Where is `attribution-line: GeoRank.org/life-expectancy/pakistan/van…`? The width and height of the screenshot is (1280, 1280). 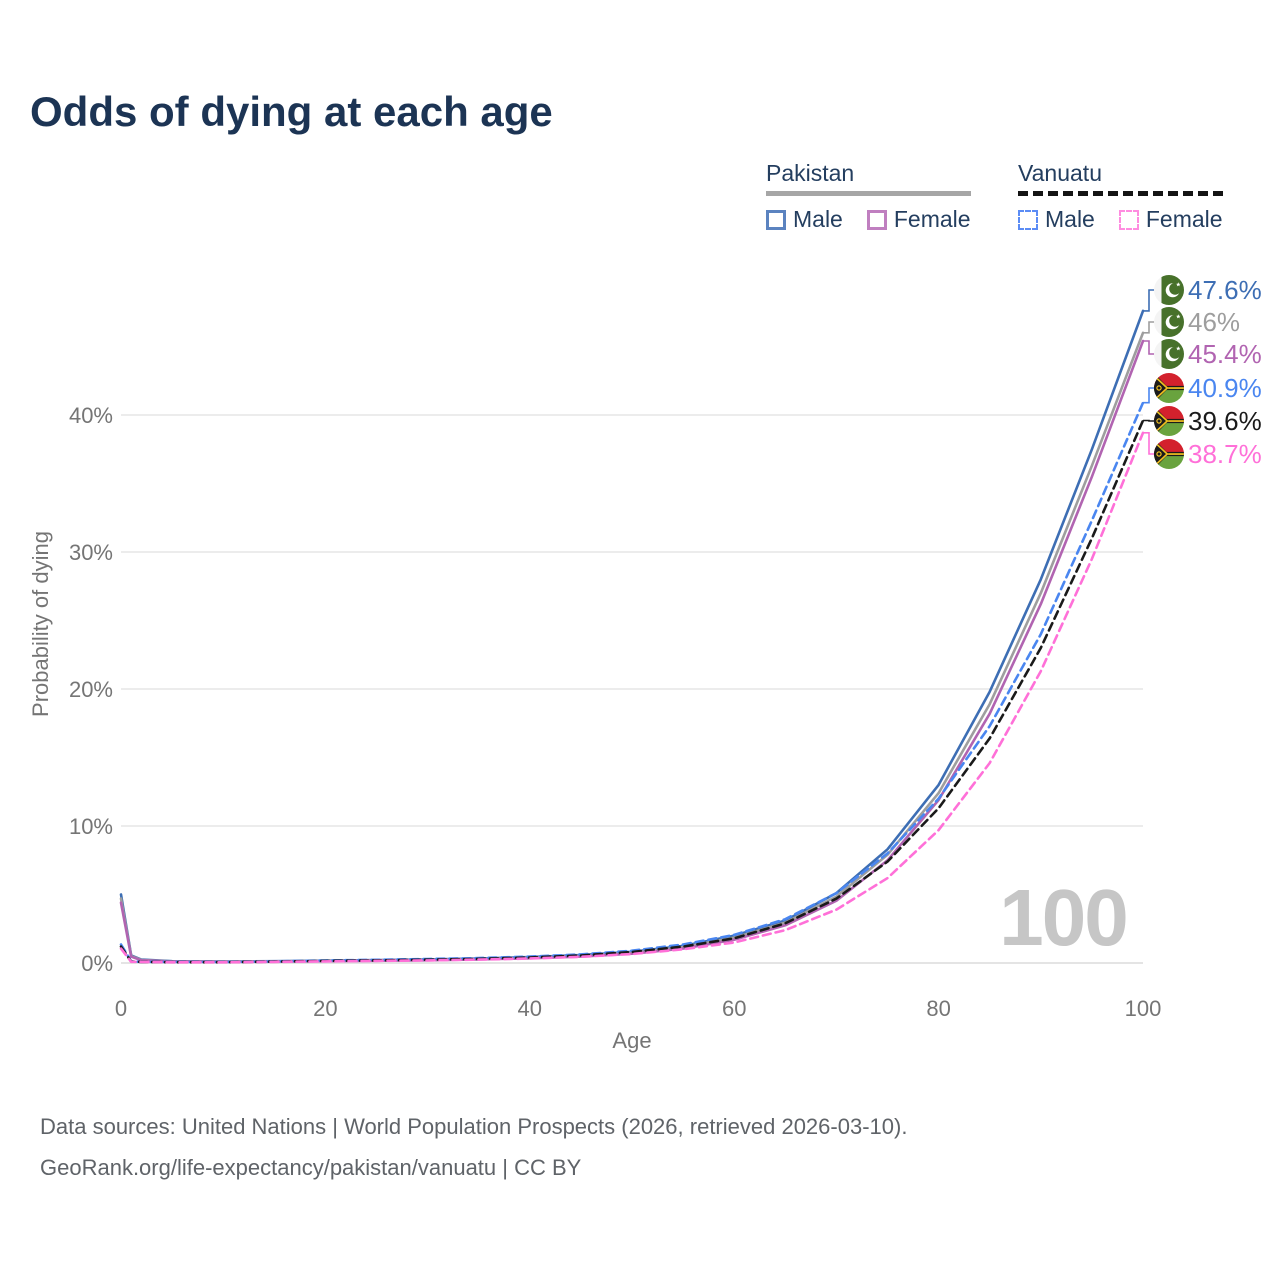 attribution-line: GeoRank.org/life-expectancy/pakistan/van… is located at coordinates (311, 1167).